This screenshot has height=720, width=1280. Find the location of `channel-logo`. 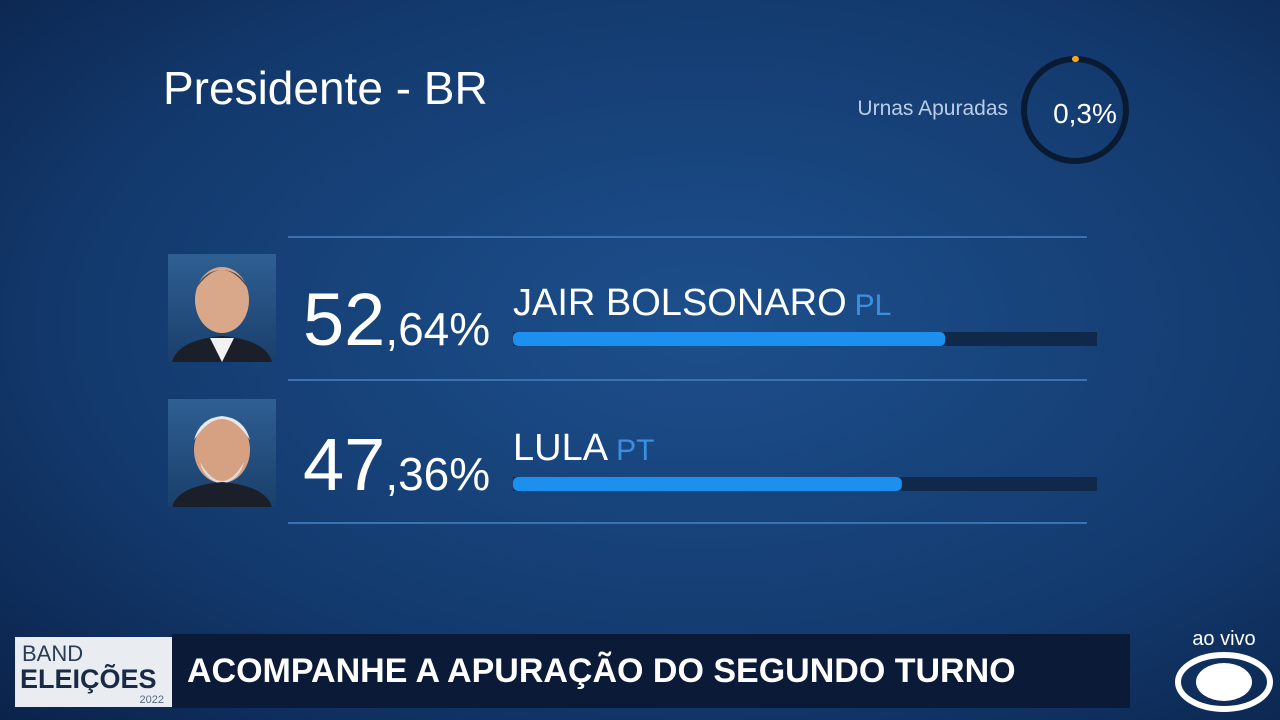

channel-logo is located at coordinates (1224, 682).